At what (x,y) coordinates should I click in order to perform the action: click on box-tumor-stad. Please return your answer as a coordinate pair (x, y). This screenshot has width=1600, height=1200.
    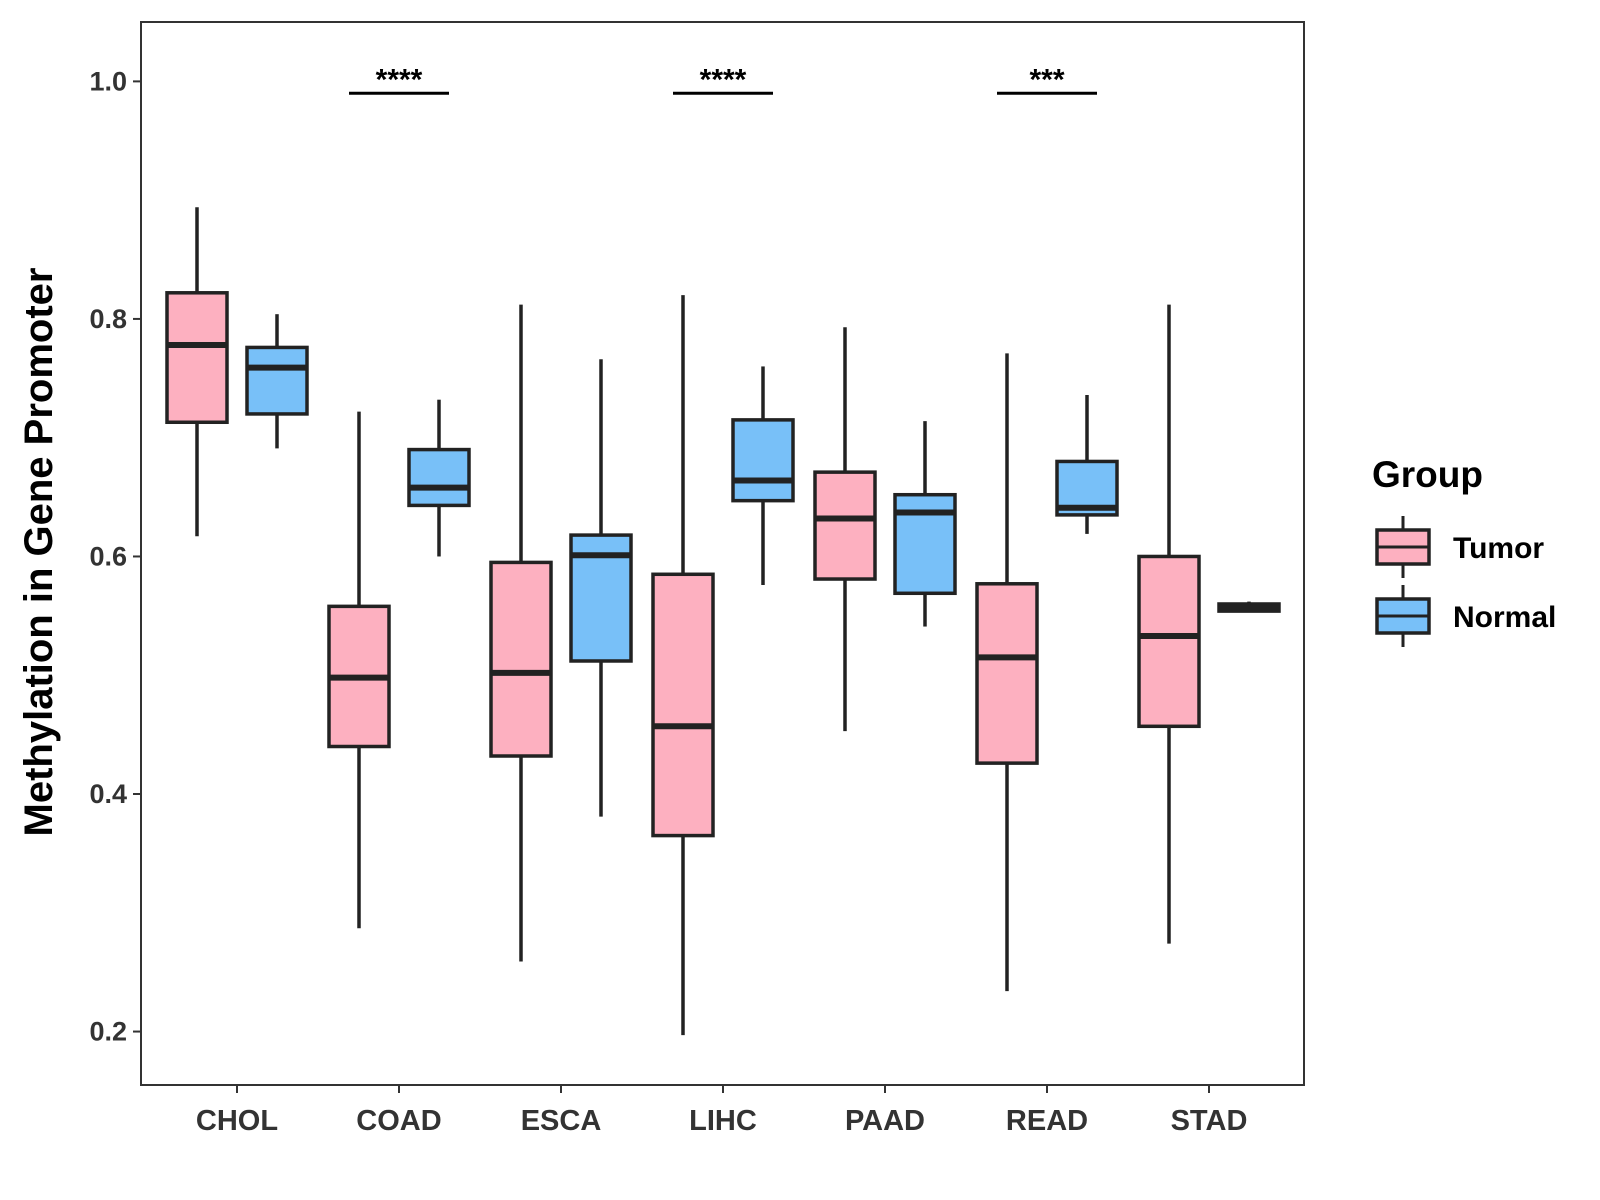
    Looking at the image, I should click on (1169, 624).